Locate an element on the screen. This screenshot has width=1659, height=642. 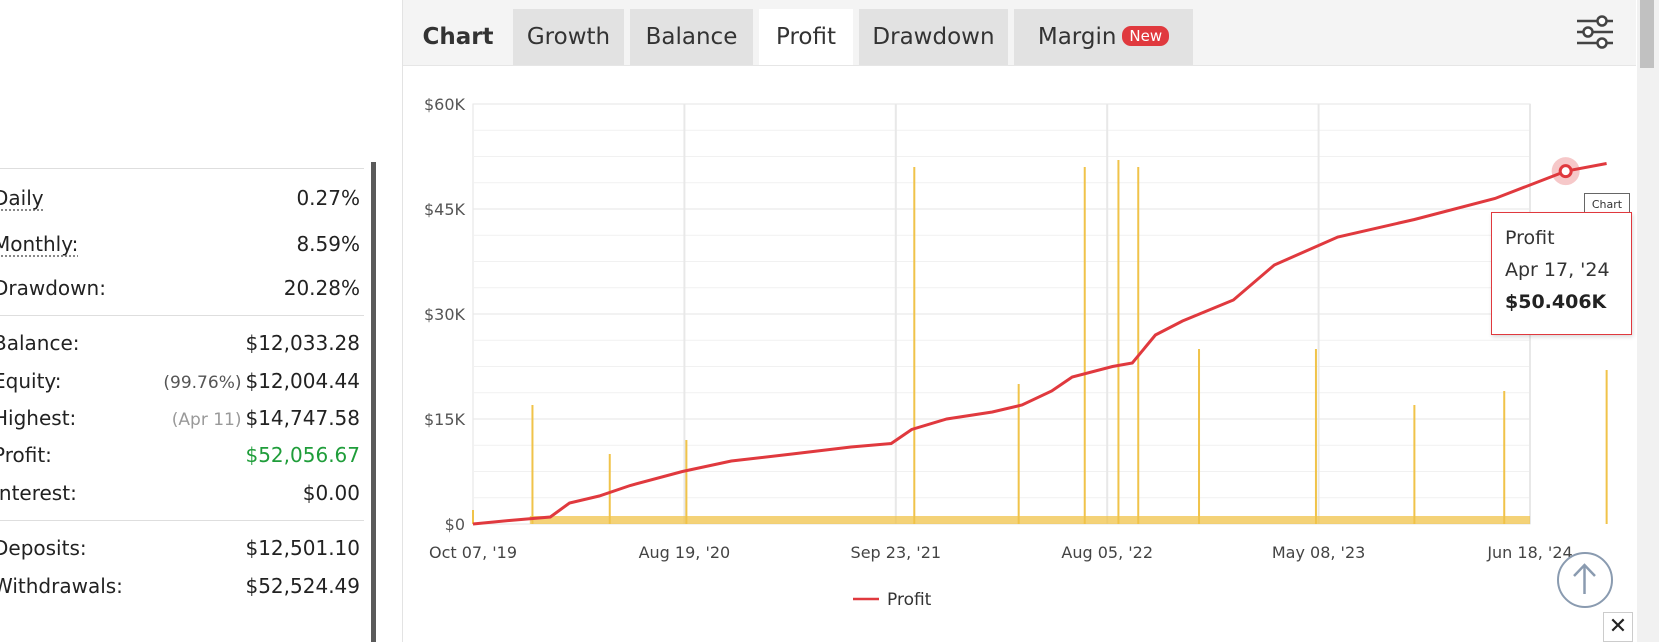
x-tick-label: Aug 05, '22 is located at coordinates (1107, 552).